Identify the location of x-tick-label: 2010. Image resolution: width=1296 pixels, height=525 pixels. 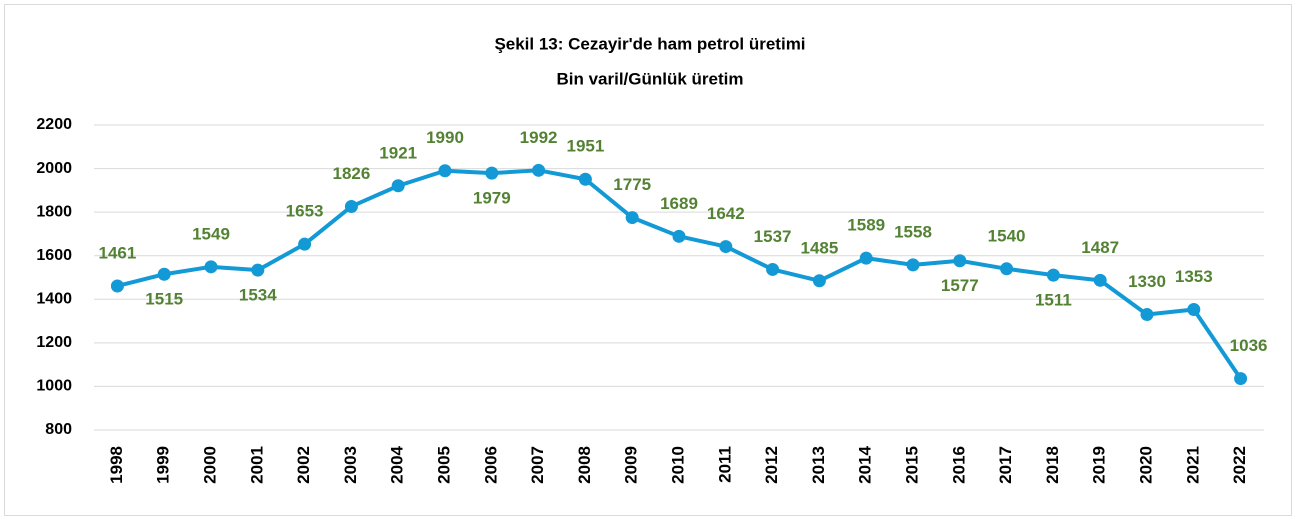
(677, 465).